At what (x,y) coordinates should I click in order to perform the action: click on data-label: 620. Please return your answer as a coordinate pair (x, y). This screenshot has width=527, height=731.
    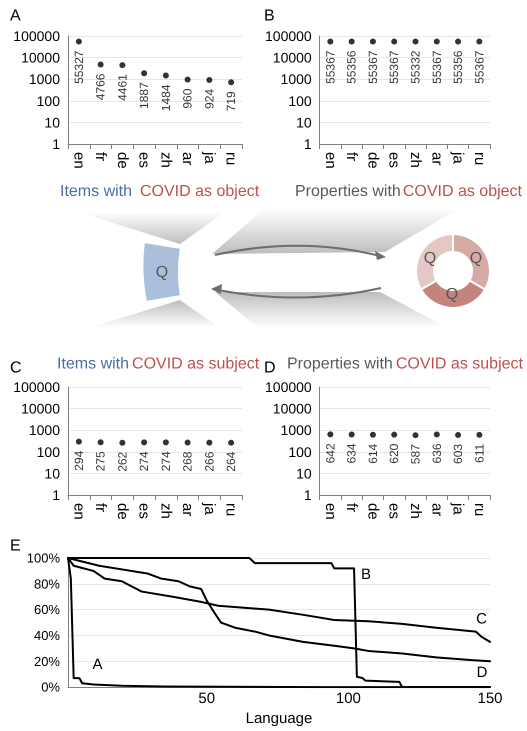
    Looking at the image, I should click on (394, 453).